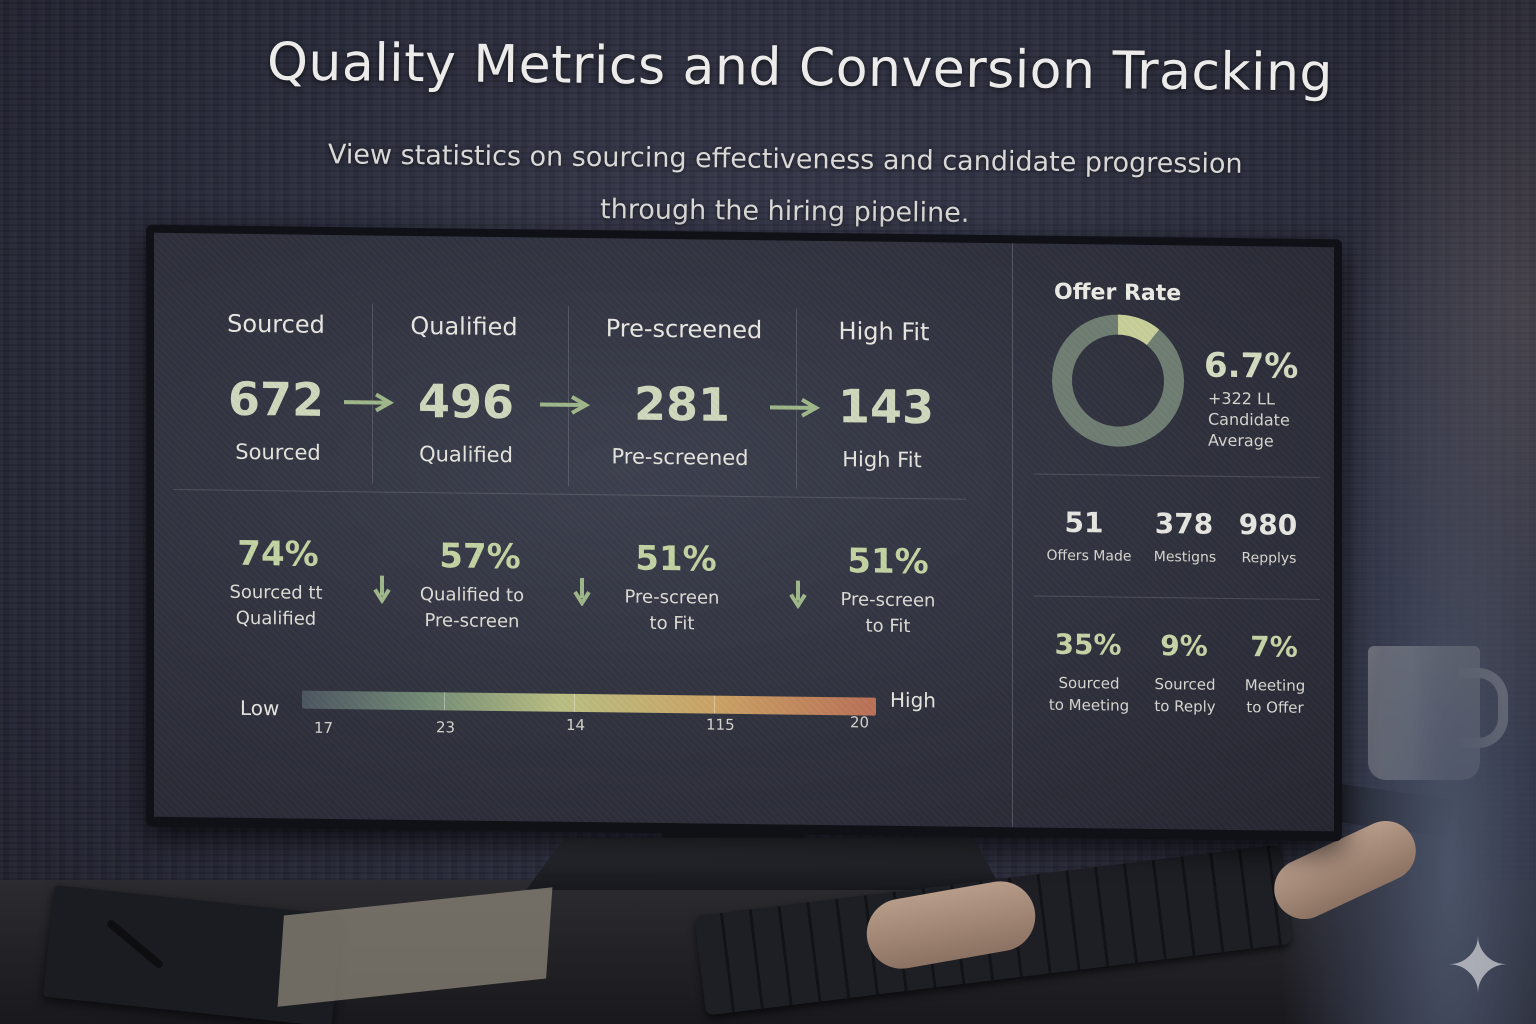 Image resolution: width=1536 pixels, height=1024 pixels. Describe the element at coordinates (682, 404) in the screenshot. I see `stage-value-prescreened: 281` at that location.